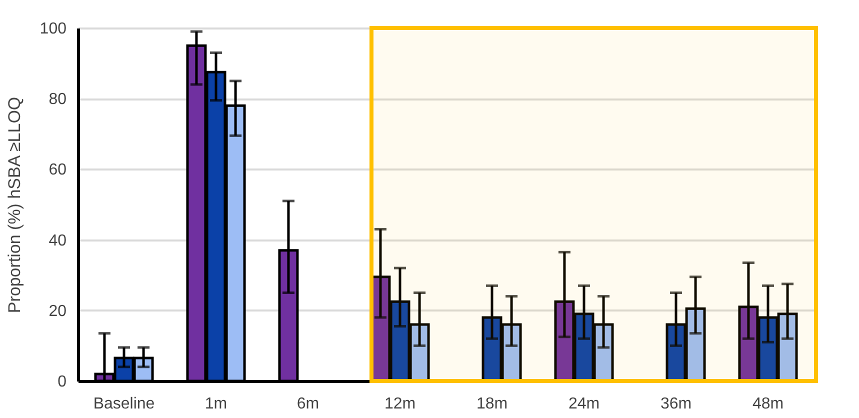 This screenshot has height=418, width=859. What do you see at coordinates (308, 404) in the screenshot?
I see `x-tick-label: 6m` at bounding box center [308, 404].